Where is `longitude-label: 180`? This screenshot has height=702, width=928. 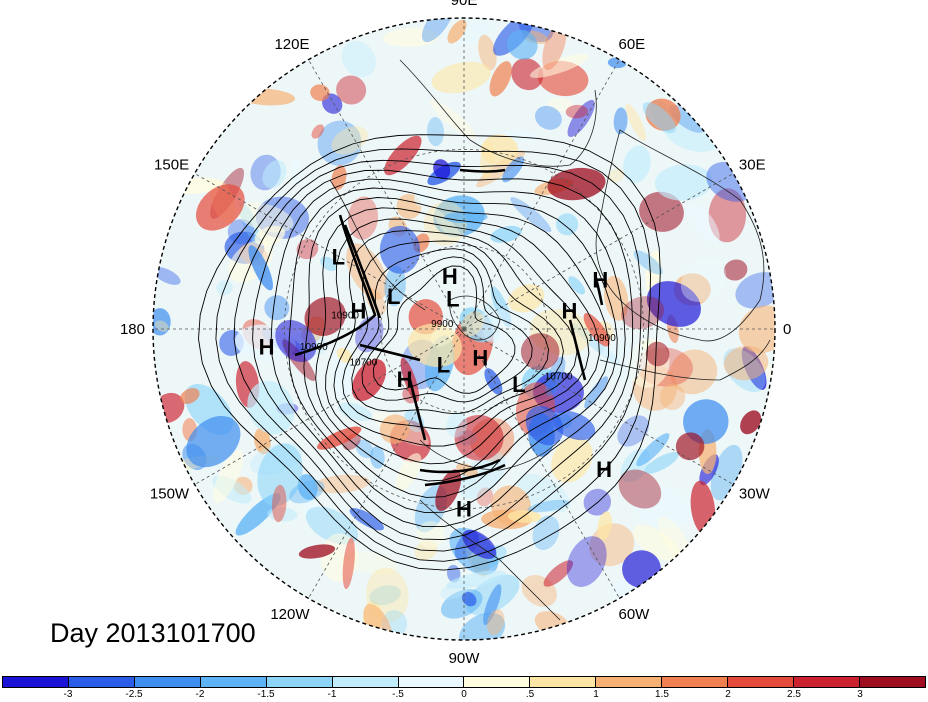 longitude-label: 180 is located at coordinates (132, 329).